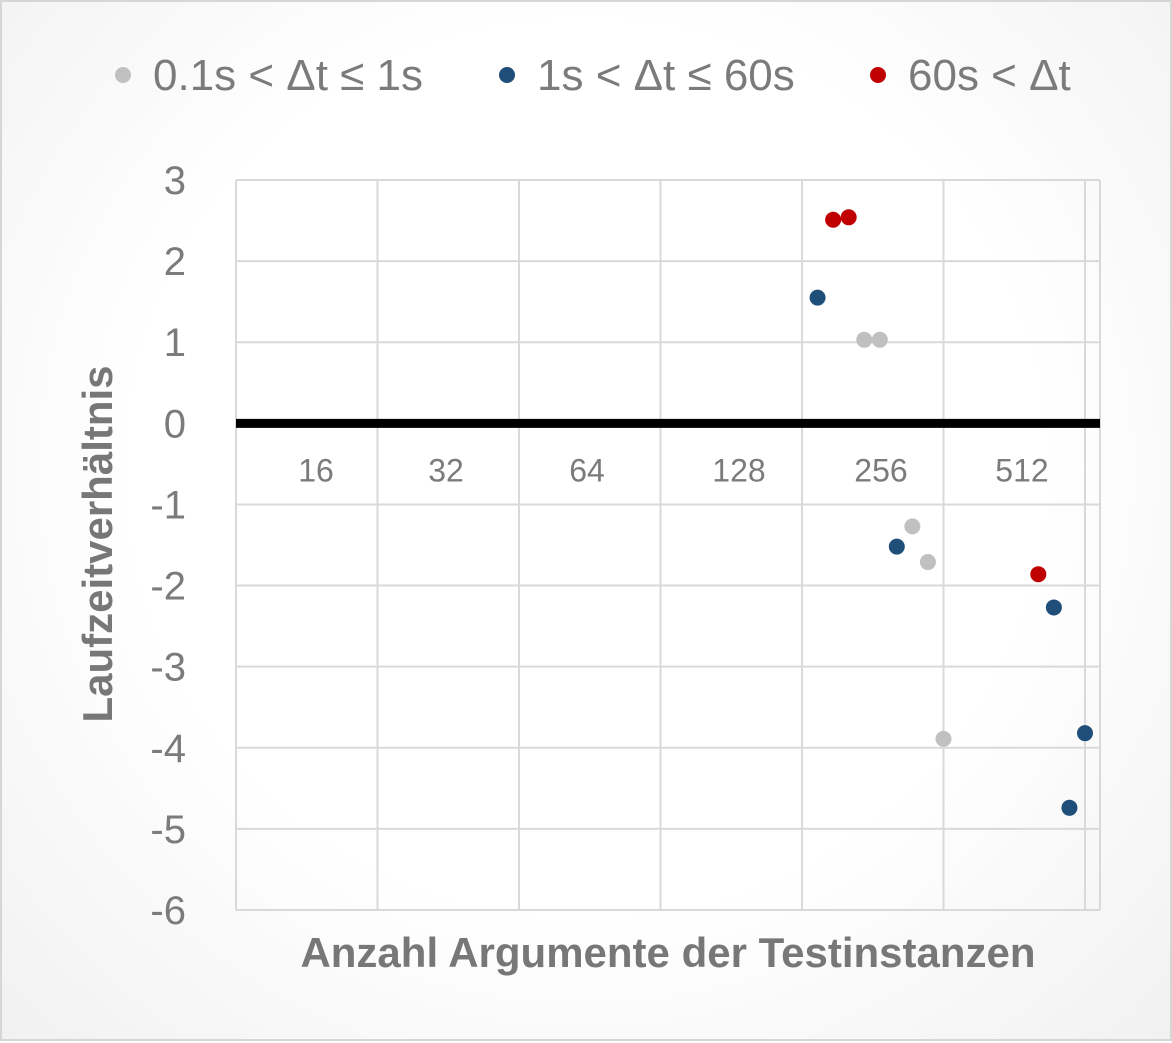  What do you see at coordinates (175, 262) in the screenshot?
I see `y-tick-label: 2` at bounding box center [175, 262].